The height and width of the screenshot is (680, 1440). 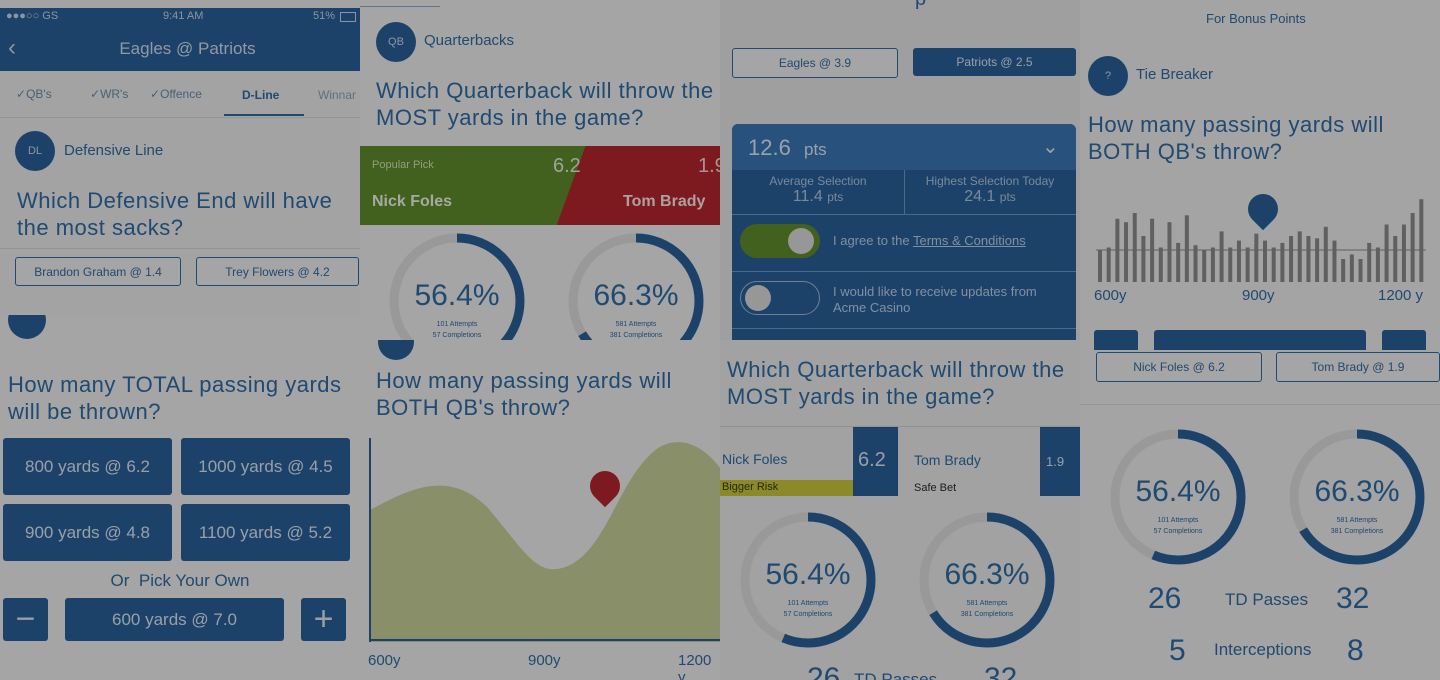 What do you see at coordinates (1165, 598) in the screenshot?
I see `td-left: 26` at bounding box center [1165, 598].